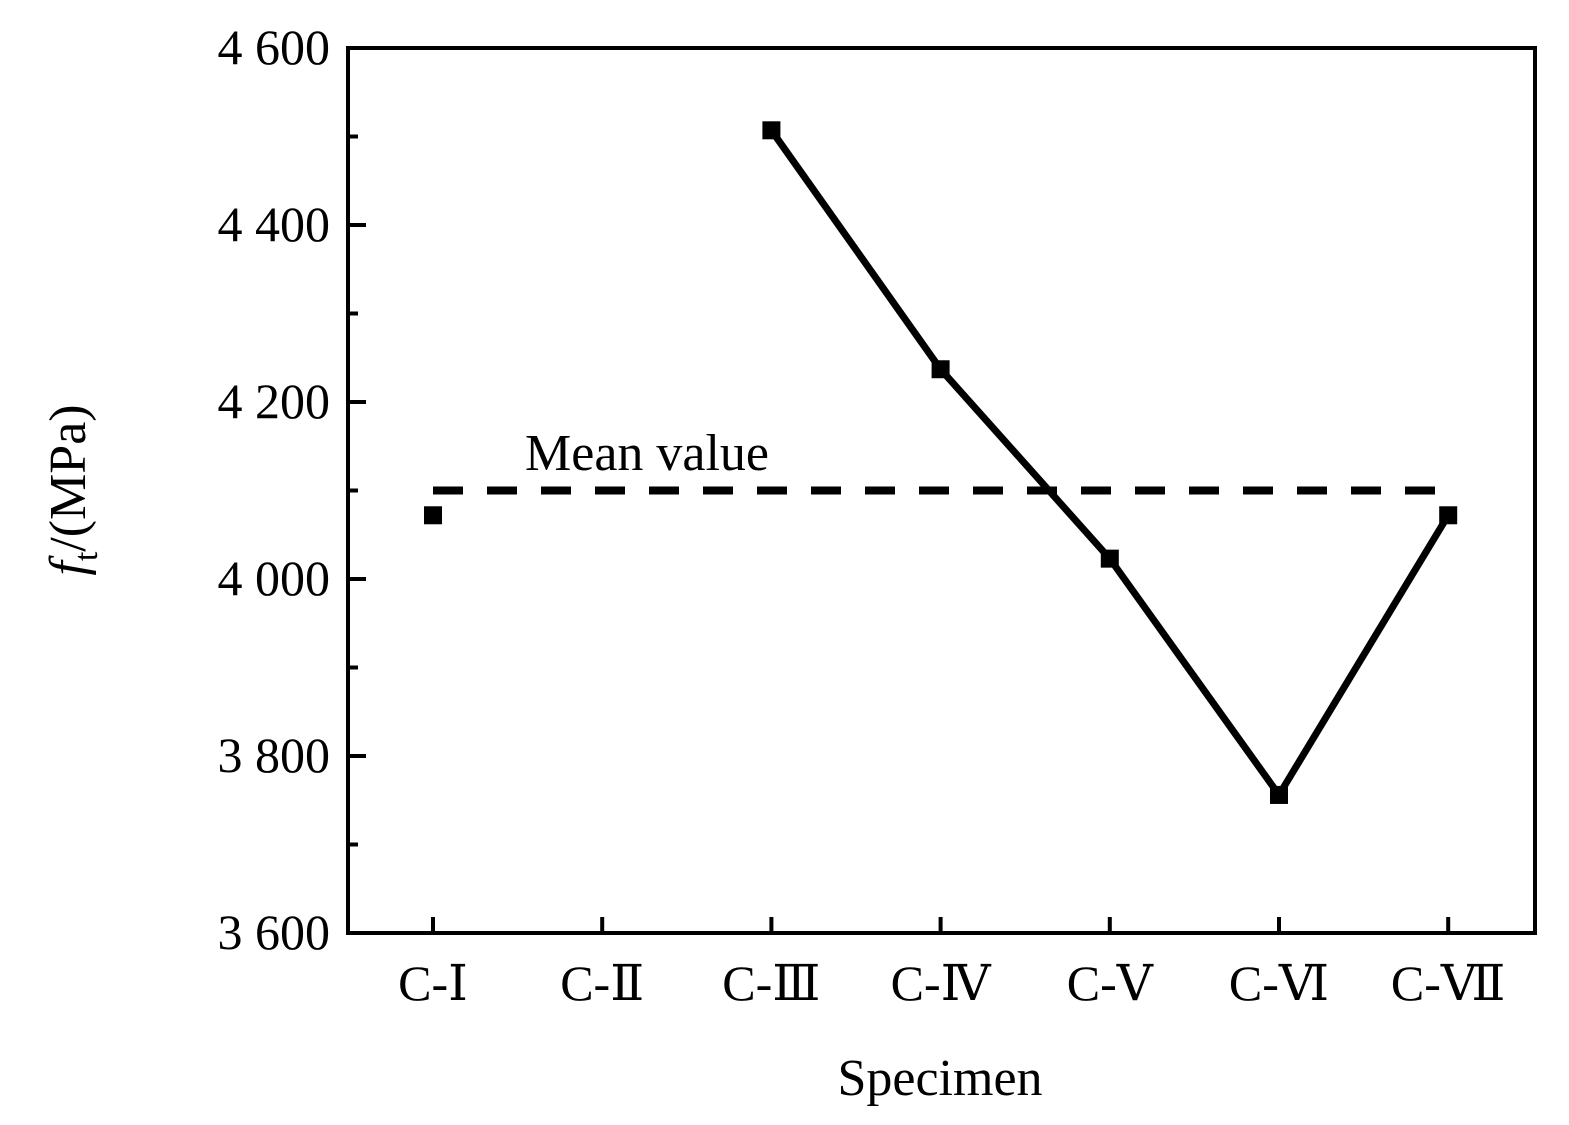 The height and width of the screenshot is (1125, 1569). Describe the element at coordinates (274, 578) in the screenshot. I see `y-tick-label: 4 000` at that location.